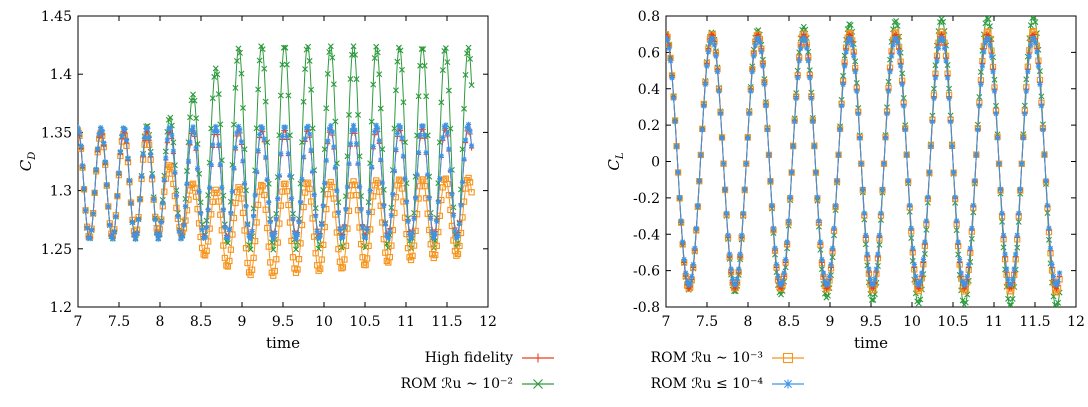  What do you see at coordinates (707, 358) in the screenshot?
I see `legend-label: ROM ℛu ∼ 10⁻³` at bounding box center [707, 358].